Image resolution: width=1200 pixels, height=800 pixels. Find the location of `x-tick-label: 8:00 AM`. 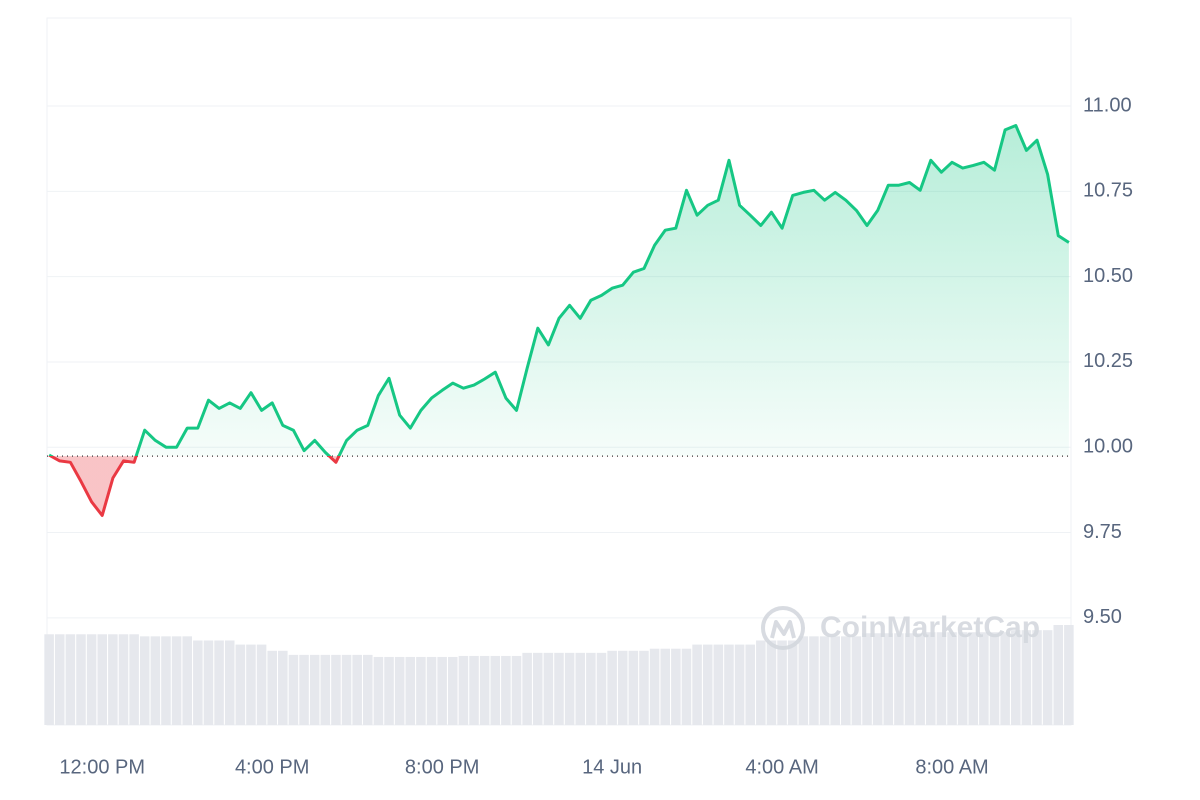

x-tick-label: 8:00 AM is located at coordinates (951, 767).